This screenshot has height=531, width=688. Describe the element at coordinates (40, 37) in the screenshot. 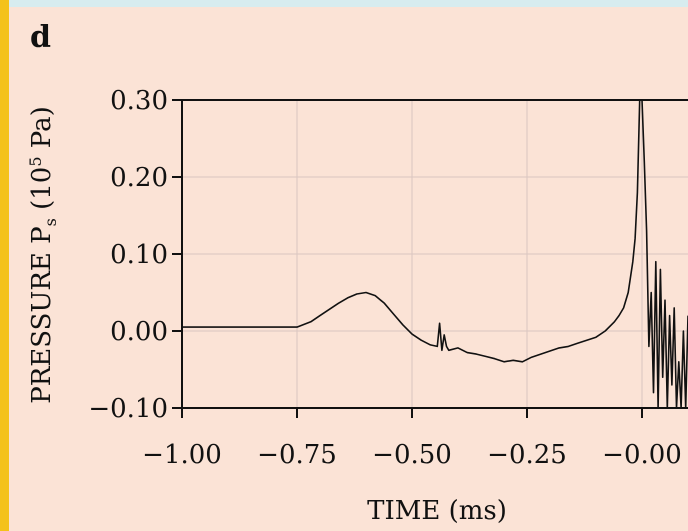

I see `panel-label: d` at that location.